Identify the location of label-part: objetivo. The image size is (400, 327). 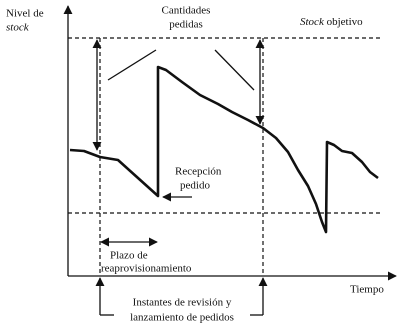
(345, 22).